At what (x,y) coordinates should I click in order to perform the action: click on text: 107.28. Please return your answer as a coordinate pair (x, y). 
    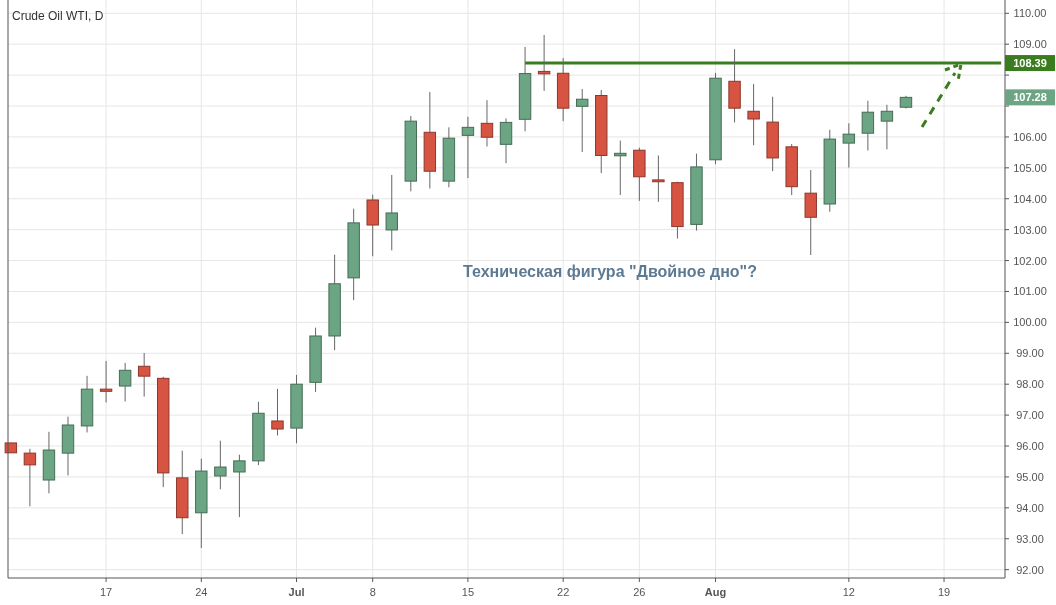
    Looking at the image, I should click on (1030, 97).